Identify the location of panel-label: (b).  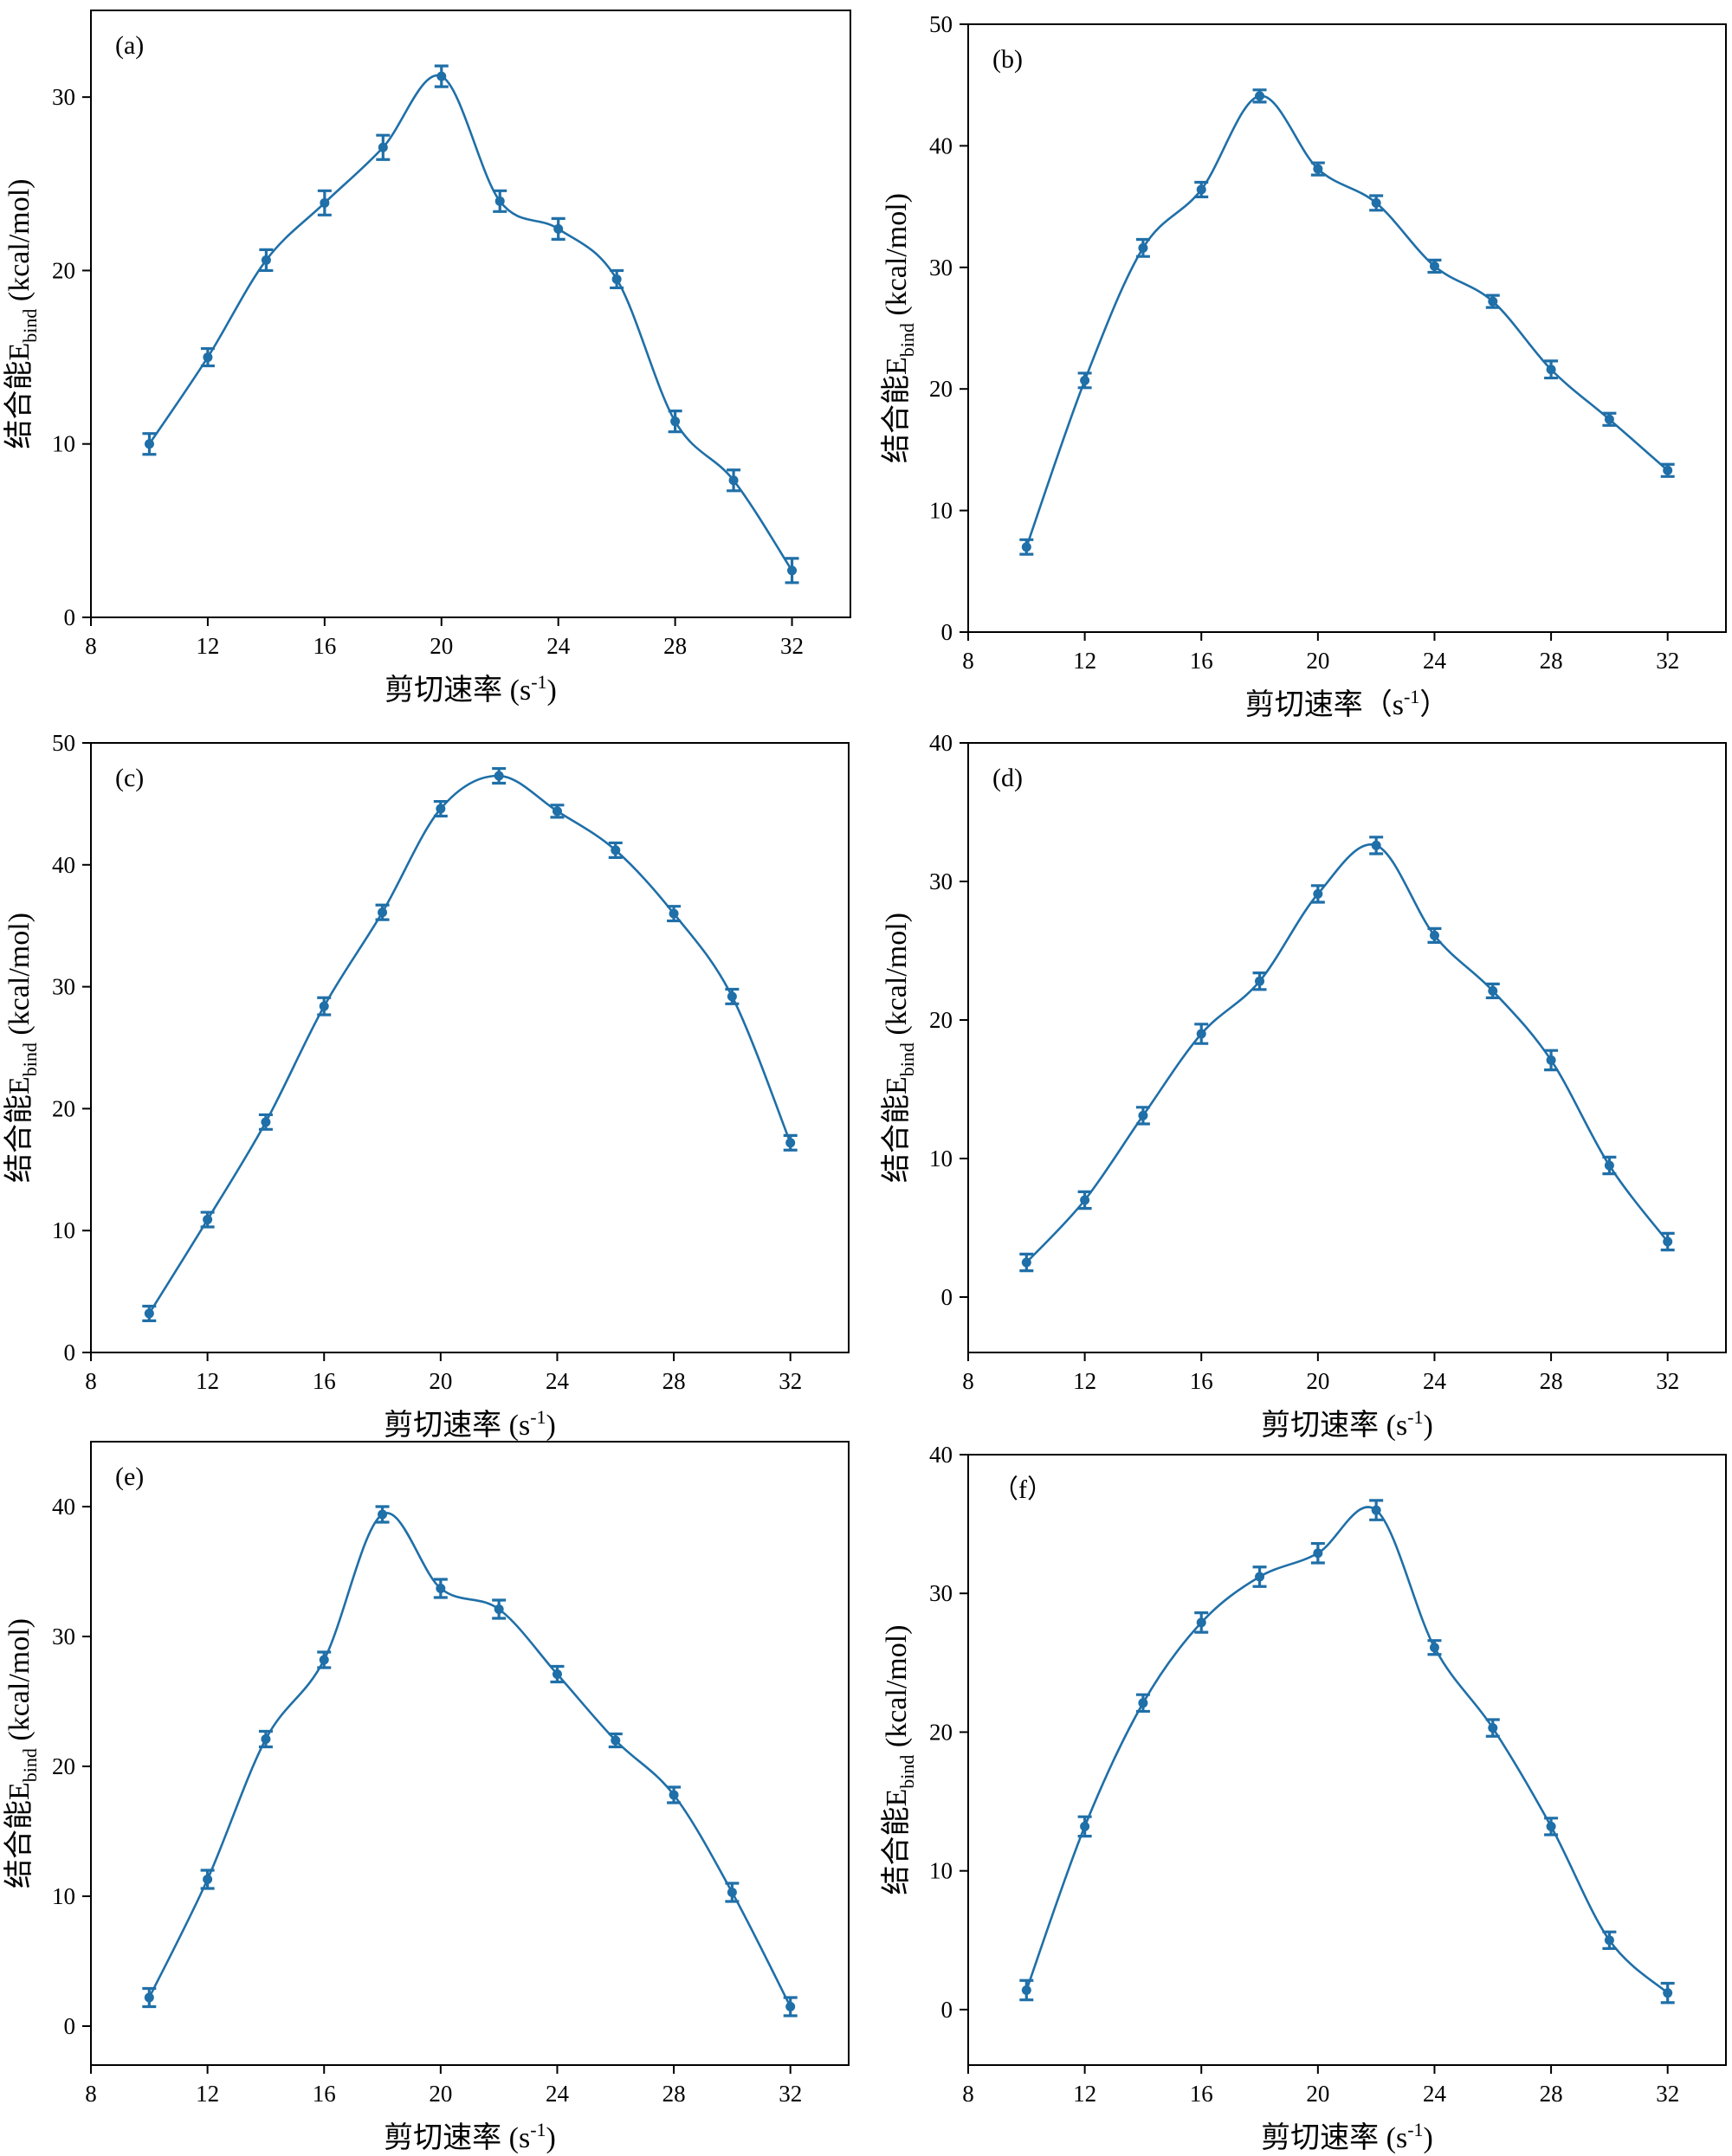
(1007, 59).